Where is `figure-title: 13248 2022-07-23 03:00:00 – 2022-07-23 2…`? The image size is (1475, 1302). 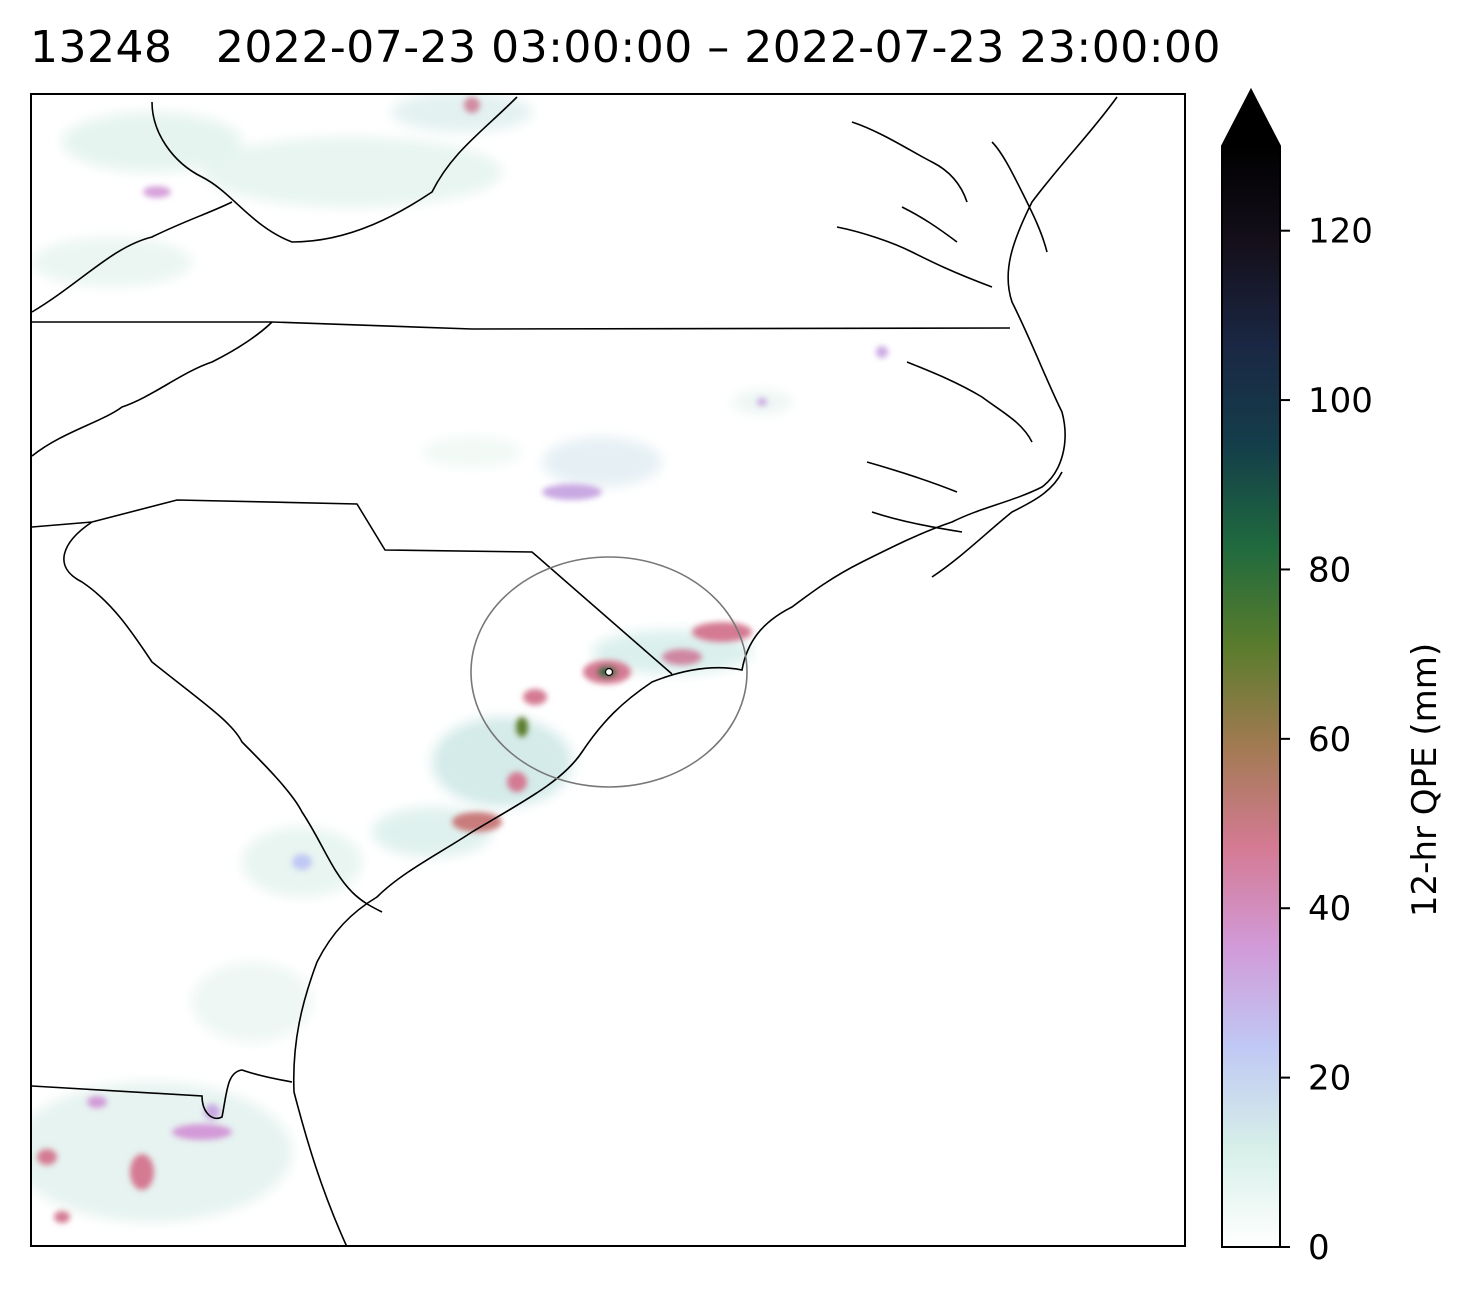
figure-title: 13248 2022-07-23 03:00:00 – 2022-07-23 2… is located at coordinates (626, 47).